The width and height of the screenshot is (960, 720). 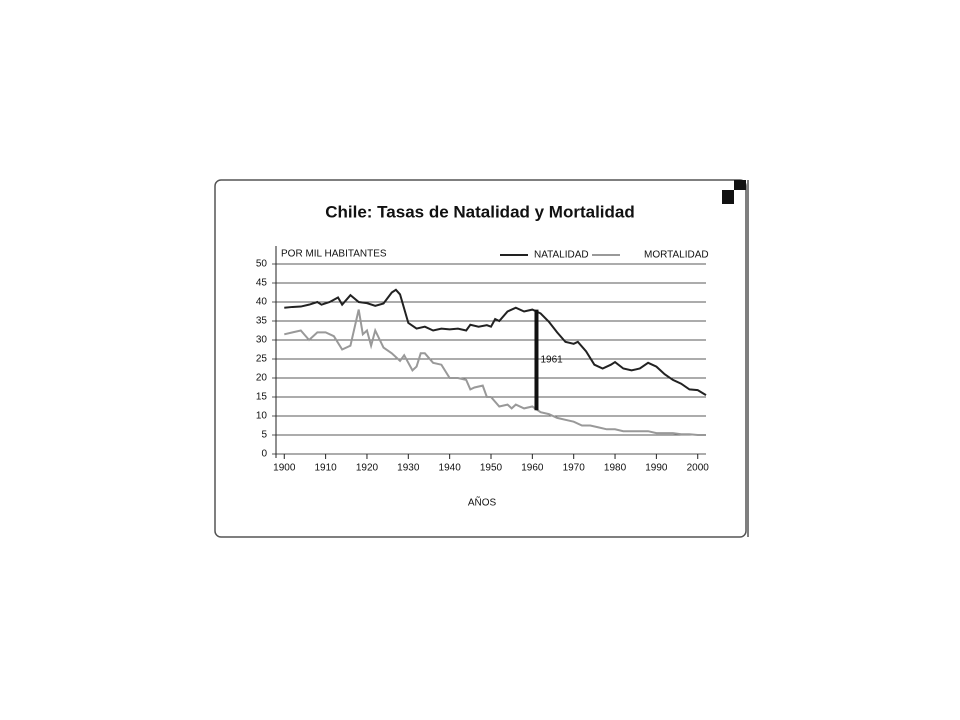 What do you see at coordinates (284, 468) in the screenshot?
I see `x-tick-label: 1900` at bounding box center [284, 468].